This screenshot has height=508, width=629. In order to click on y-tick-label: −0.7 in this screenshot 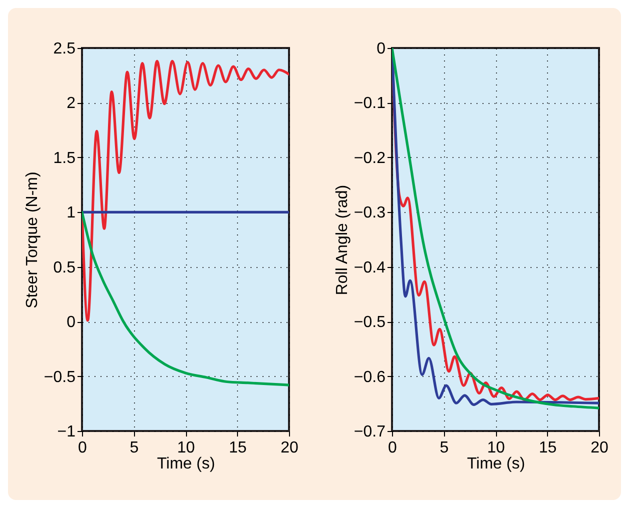, I will do `click(370, 432)`.